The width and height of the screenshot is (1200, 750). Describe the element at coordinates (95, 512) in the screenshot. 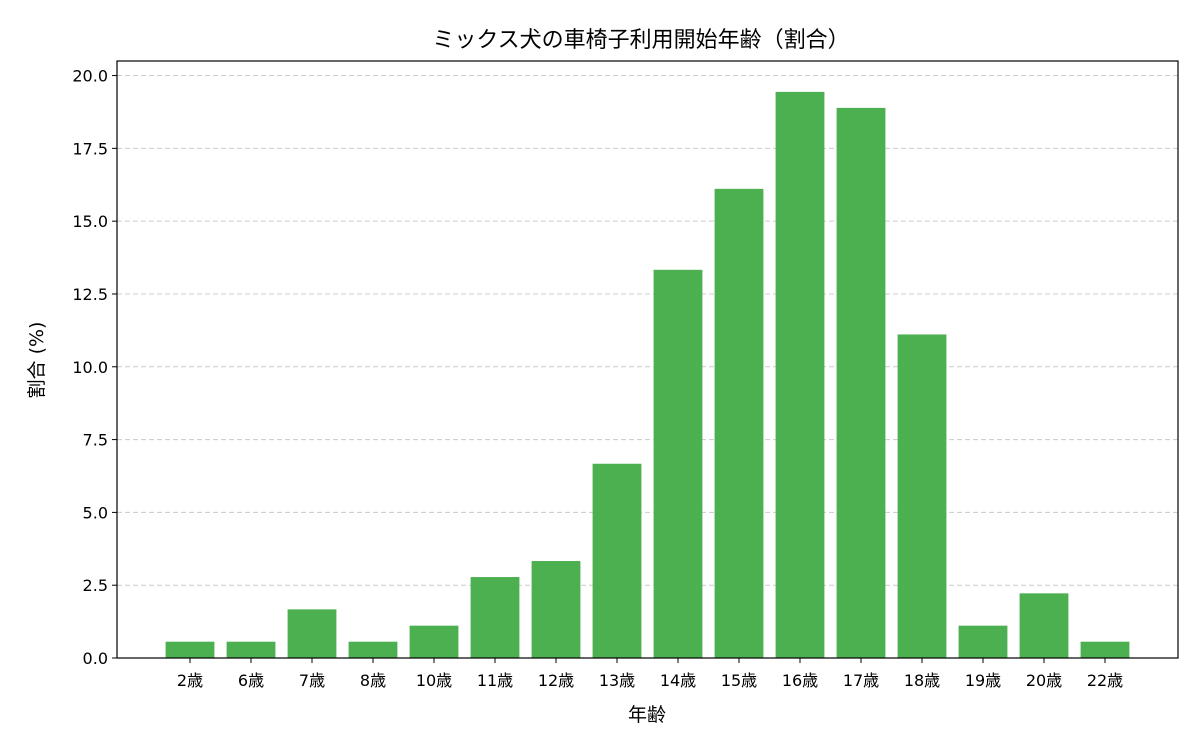

I see `y-tick-label: 5.0` at that location.